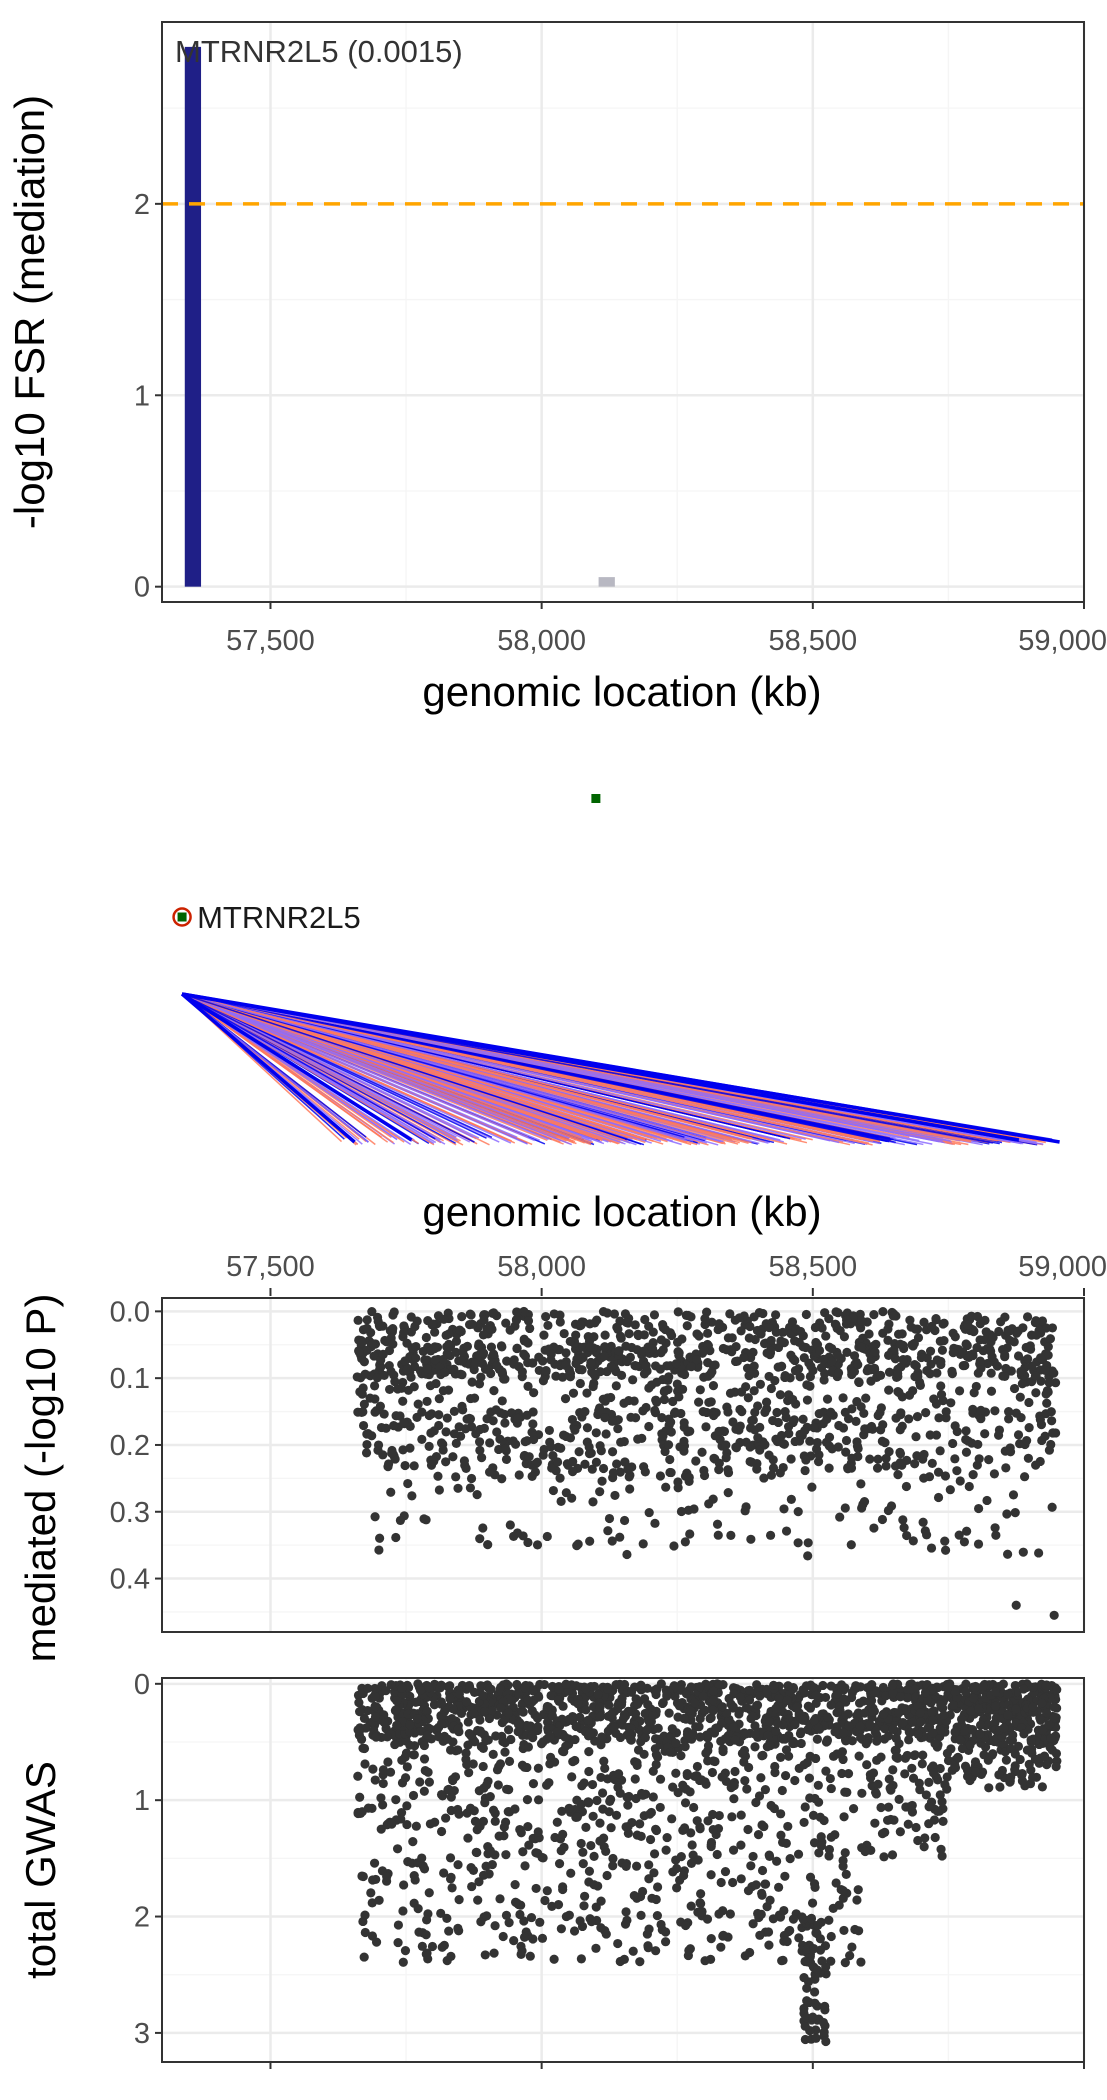  I want to click on fsr-y-axis-ticks: 012, so click(148, 396).